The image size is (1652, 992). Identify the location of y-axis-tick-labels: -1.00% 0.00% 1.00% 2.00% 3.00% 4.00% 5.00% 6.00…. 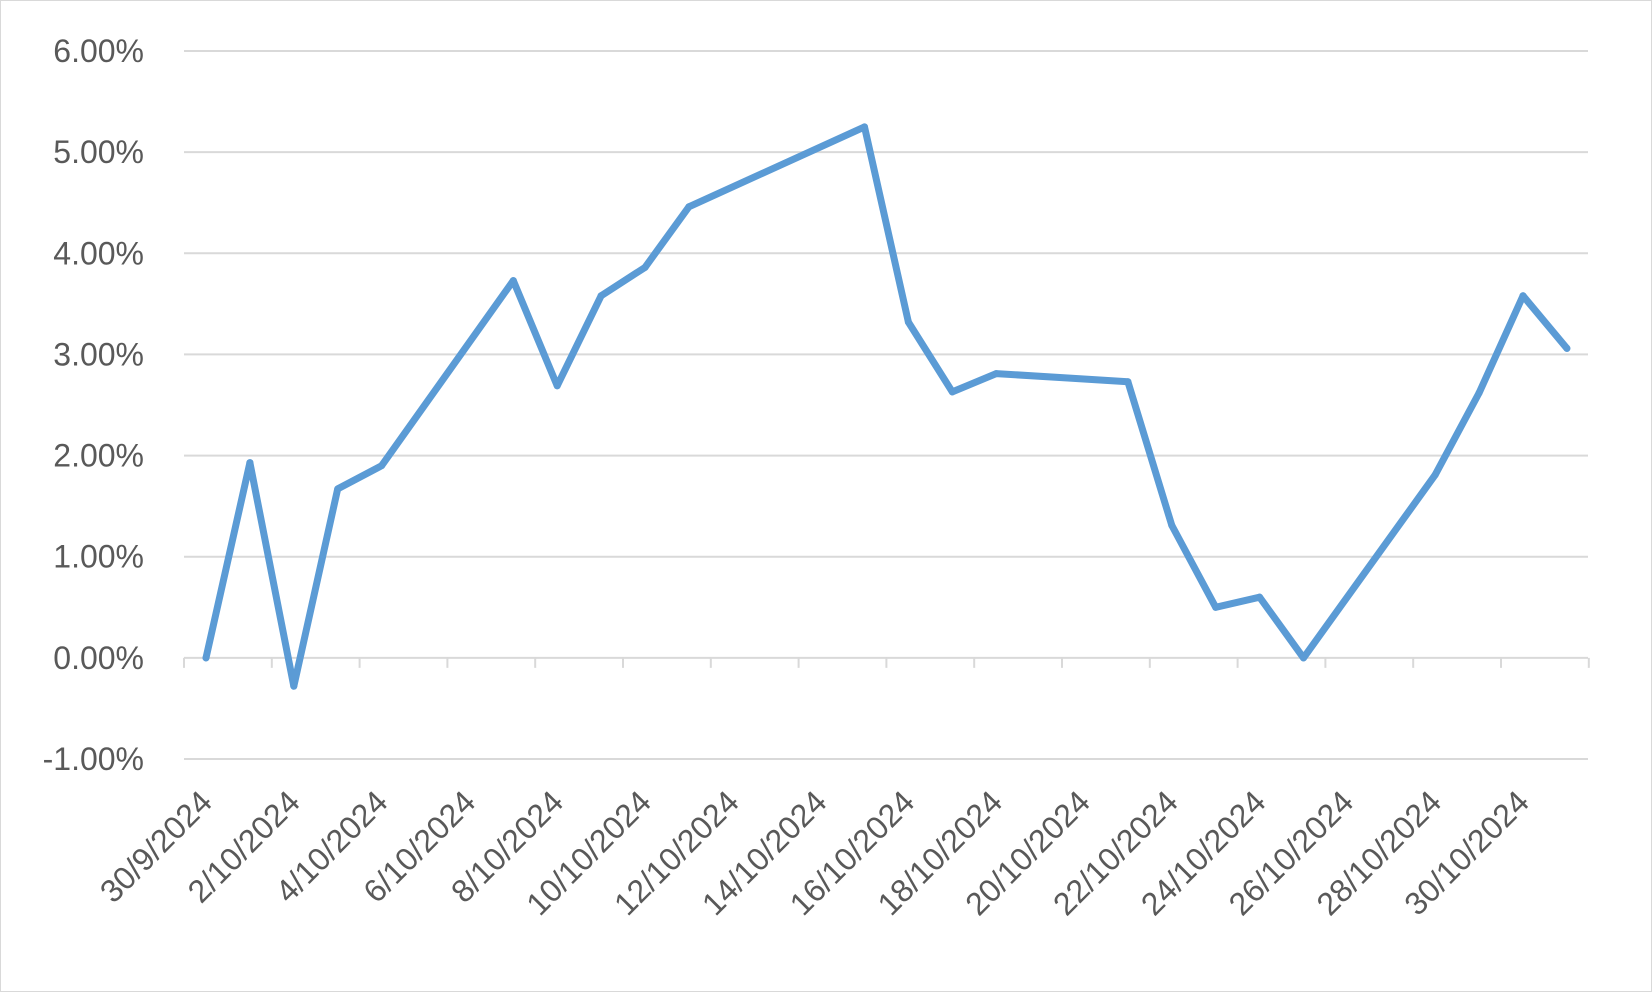
(93, 405).